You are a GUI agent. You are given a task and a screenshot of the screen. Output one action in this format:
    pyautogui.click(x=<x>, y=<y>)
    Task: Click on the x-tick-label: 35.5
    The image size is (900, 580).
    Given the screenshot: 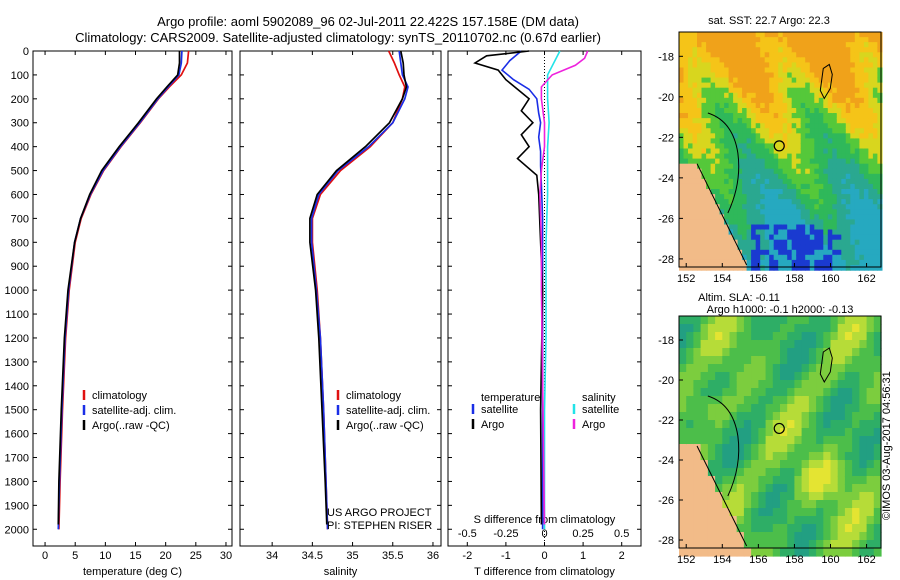 What is the action you would take?
    pyautogui.click(x=392, y=556)
    